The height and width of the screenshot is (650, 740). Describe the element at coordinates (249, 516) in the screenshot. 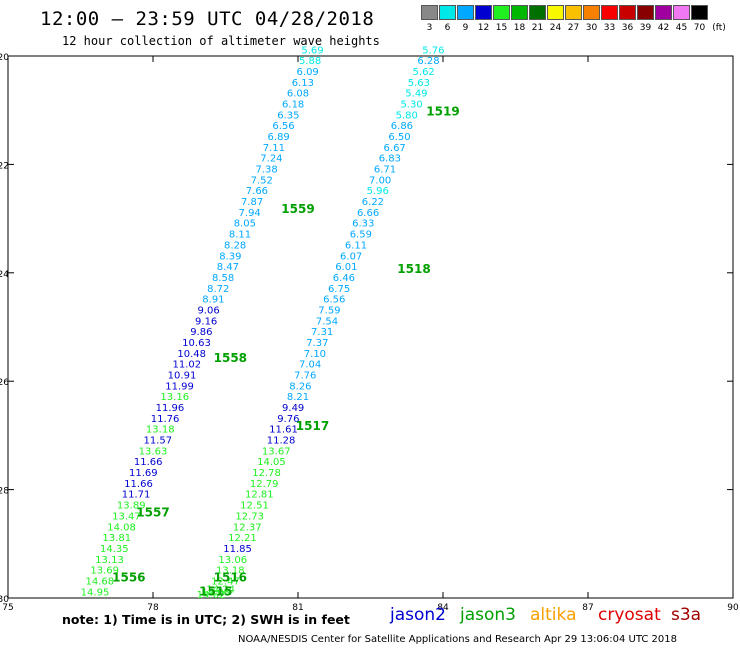

I see `wave-height-label: 12.73` at that location.